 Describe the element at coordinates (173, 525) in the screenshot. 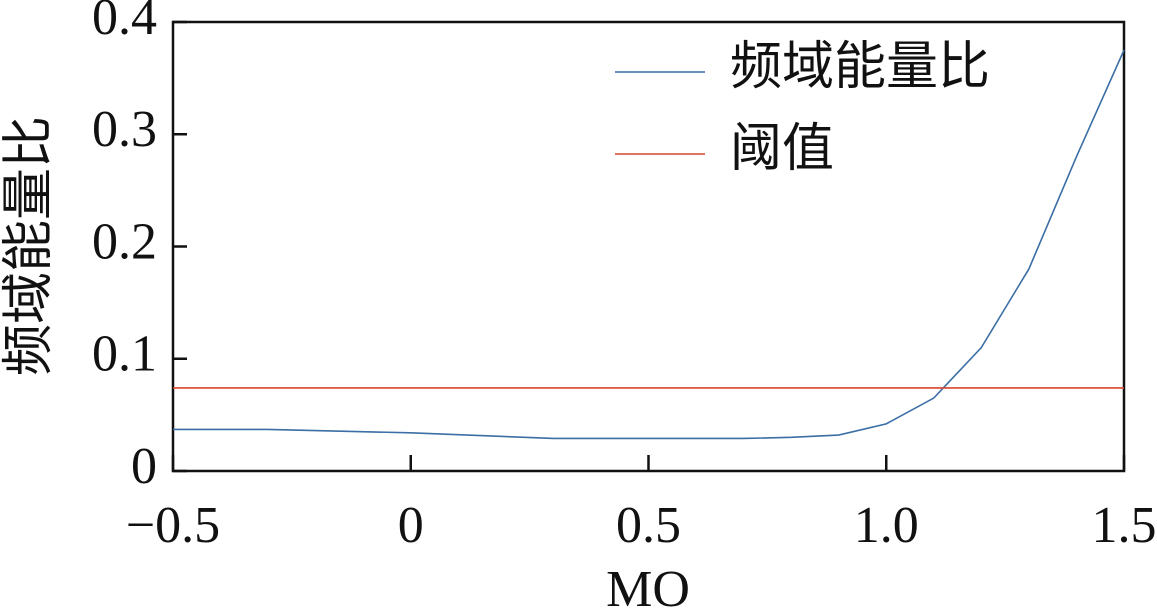

I see `x-tick-label: −0.5` at that location.